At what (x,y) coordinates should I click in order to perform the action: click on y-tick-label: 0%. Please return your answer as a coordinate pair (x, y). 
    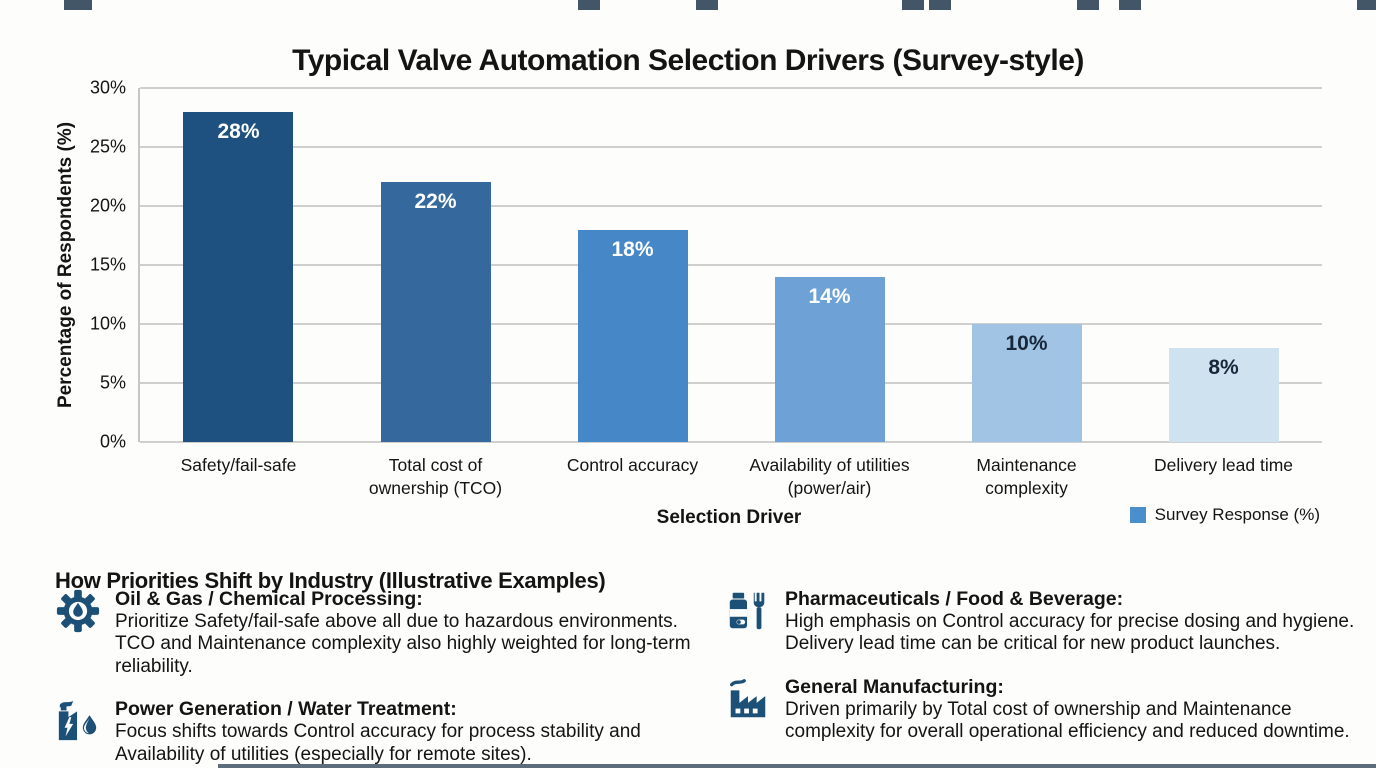
    Looking at the image, I should click on (112, 441).